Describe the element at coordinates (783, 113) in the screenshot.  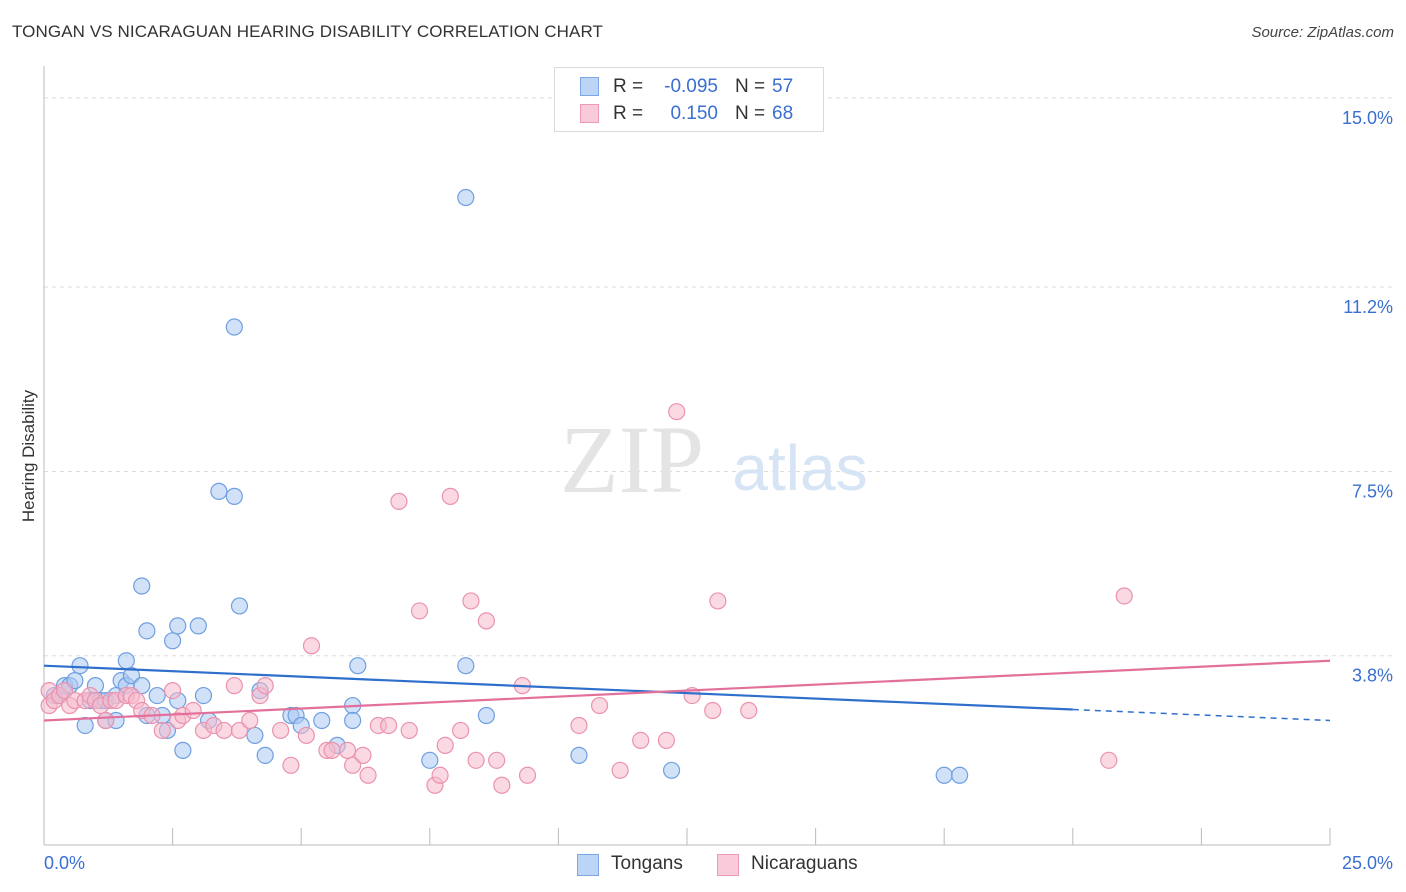
I see `legend-n-value: 68` at that location.